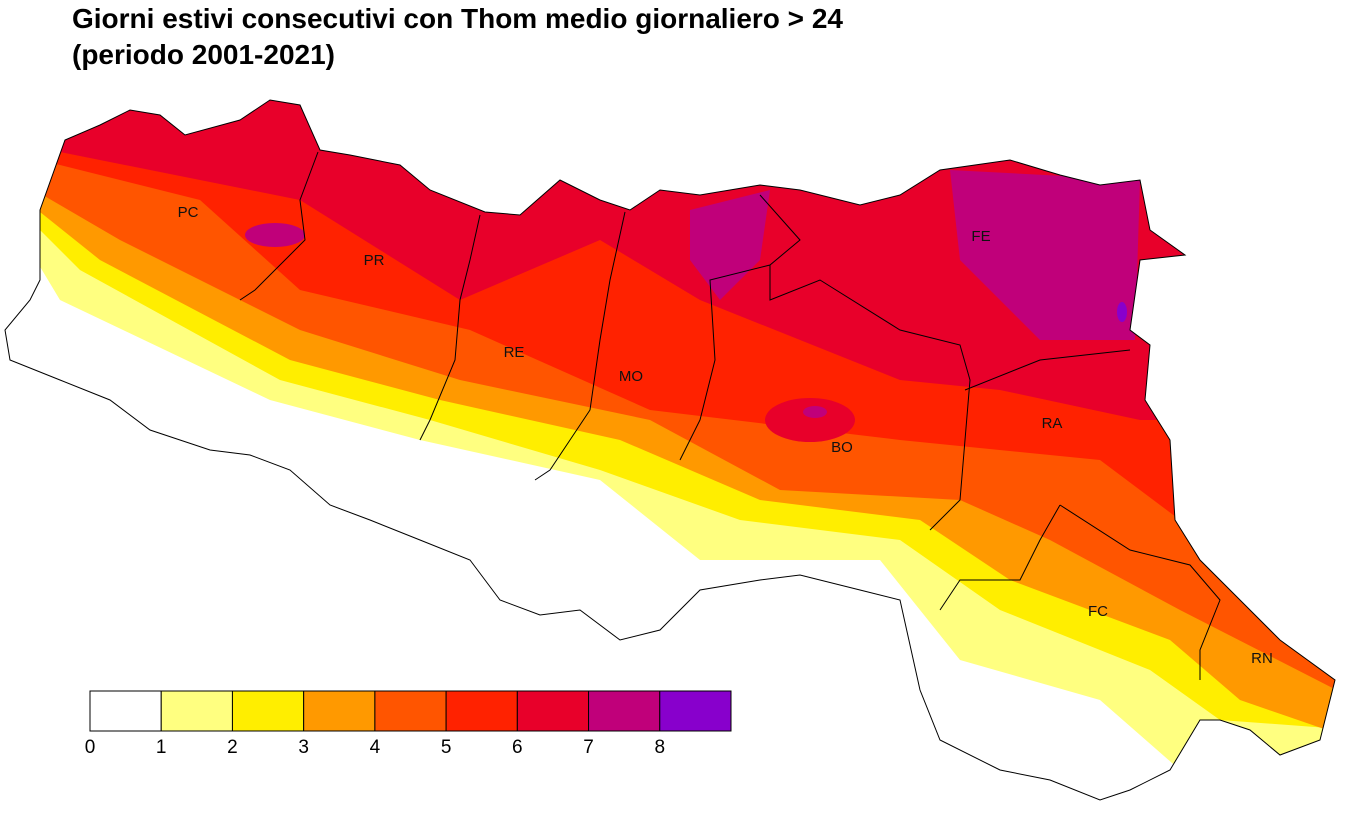 Image resolution: width=1356 pixels, height=820 pixels. Describe the element at coordinates (1052, 423) in the screenshot. I see `province-label: RA` at that location.